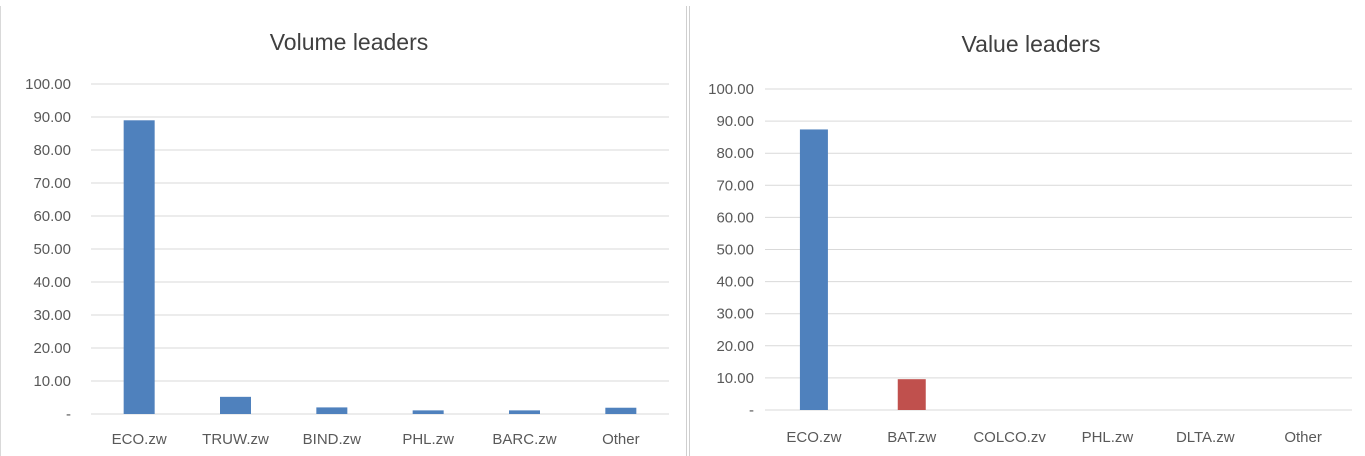 Image resolution: width=1365 pixels, height=456 pixels. What do you see at coordinates (1053, 437) in the screenshot?
I see `x-axis-category-labels: ECO.zw BAT.zw COLCO.zv PHL.zw DLTA.zw Other` at bounding box center [1053, 437].